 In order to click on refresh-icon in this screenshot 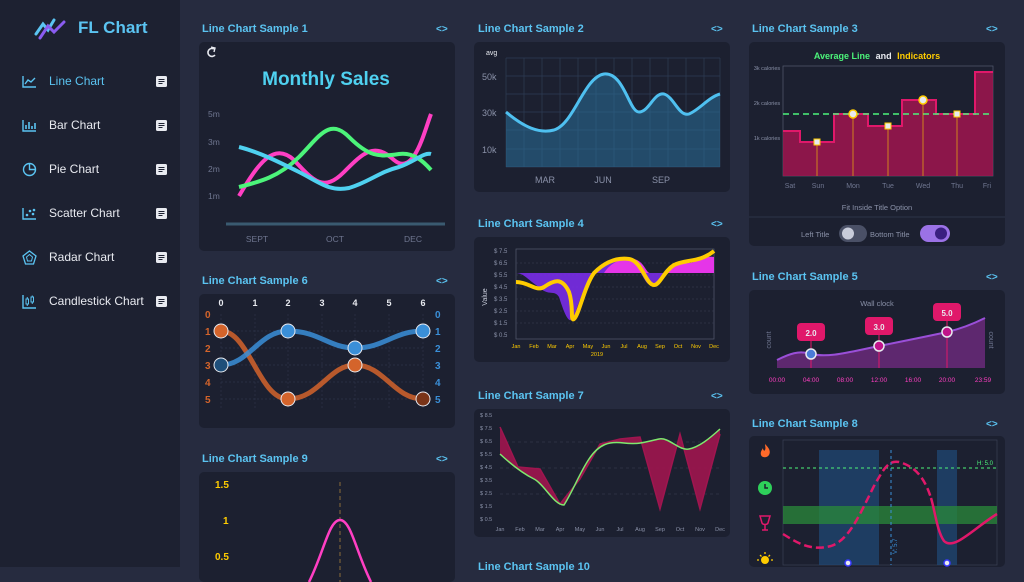, I will do `click(211, 52)`.